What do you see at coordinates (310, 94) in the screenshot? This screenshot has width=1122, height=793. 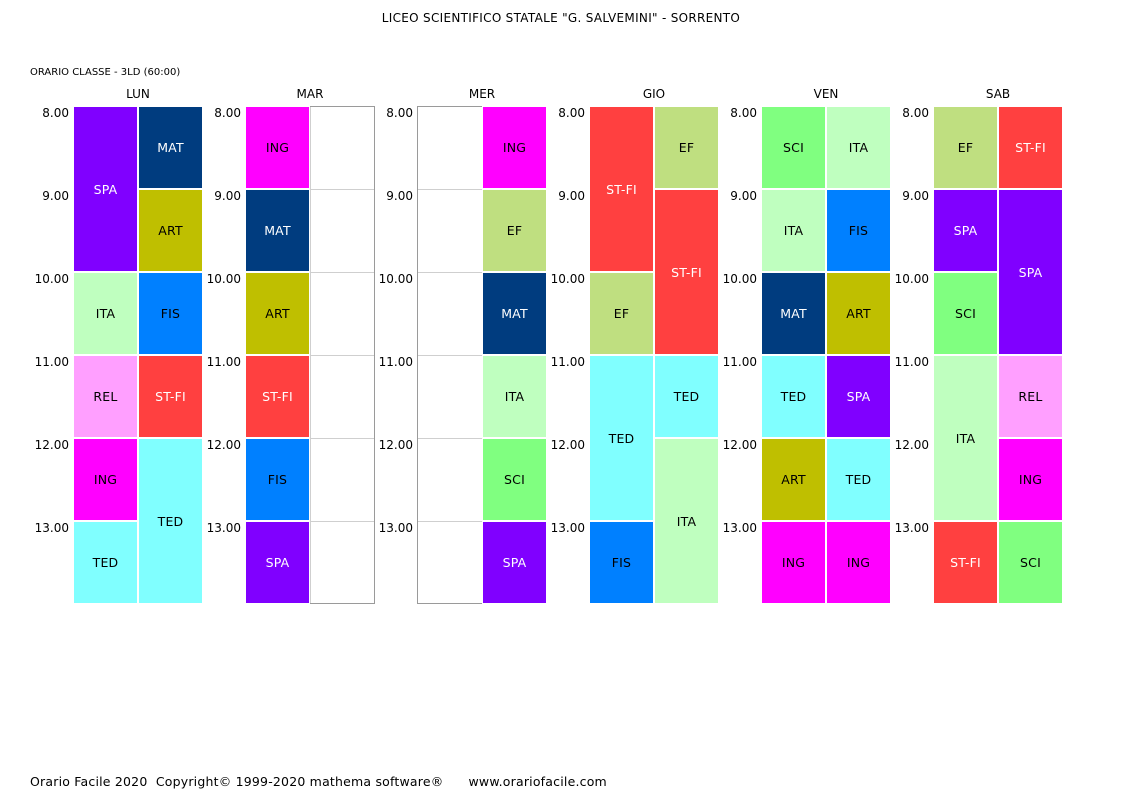 I see `day-header-mar: MAR` at bounding box center [310, 94].